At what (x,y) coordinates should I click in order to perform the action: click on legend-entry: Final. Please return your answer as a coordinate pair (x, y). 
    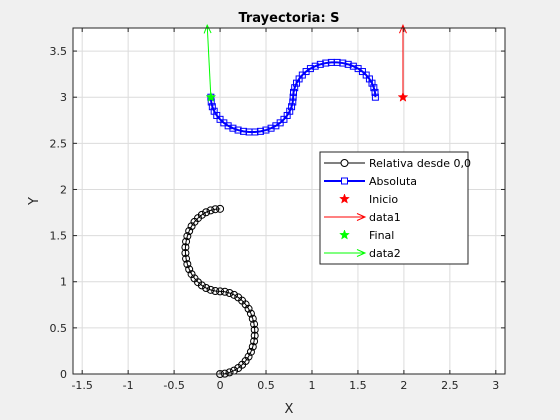
    Looking at the image, I should click on (366, 235).